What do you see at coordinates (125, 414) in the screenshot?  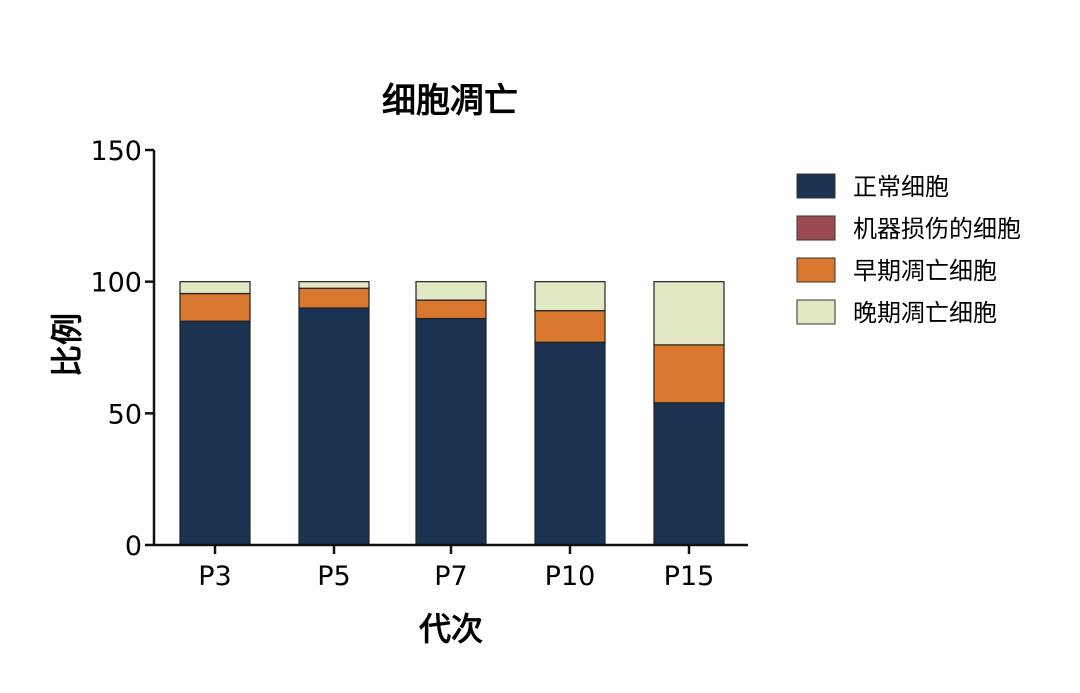 I see `y-tick-label: 50` at bounding box center [125, 414].